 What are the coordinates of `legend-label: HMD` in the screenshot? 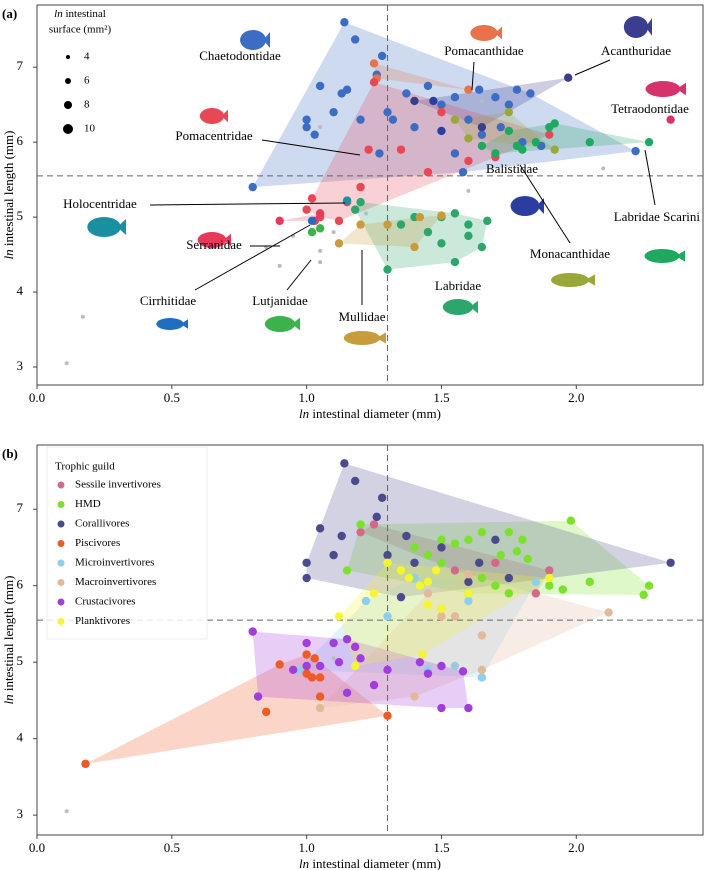 It's located at (88, 504).